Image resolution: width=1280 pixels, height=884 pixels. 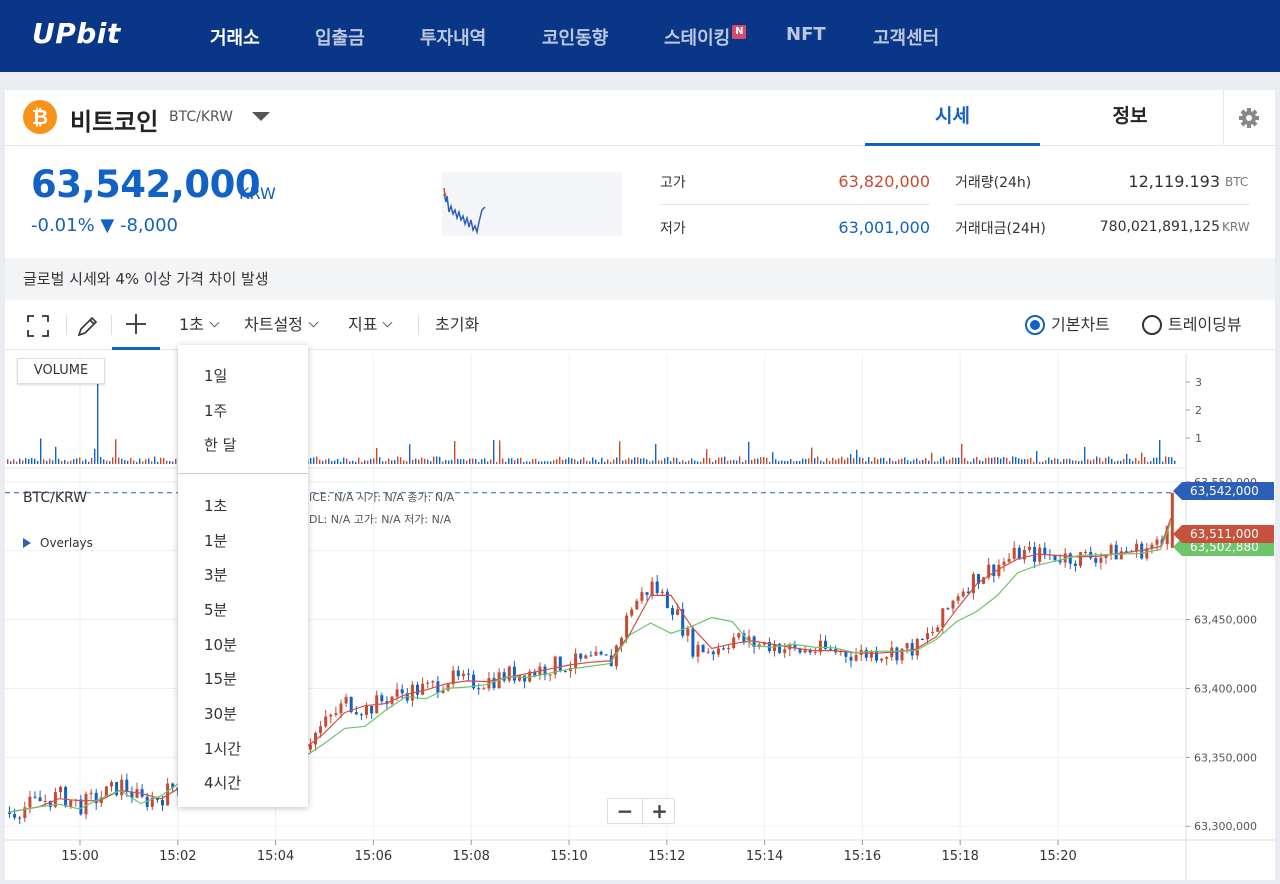 What do you see at coordinates (1035, 325) in the screenshot?
I see `radio-basic-chart` at bounding box center [1035, 325].